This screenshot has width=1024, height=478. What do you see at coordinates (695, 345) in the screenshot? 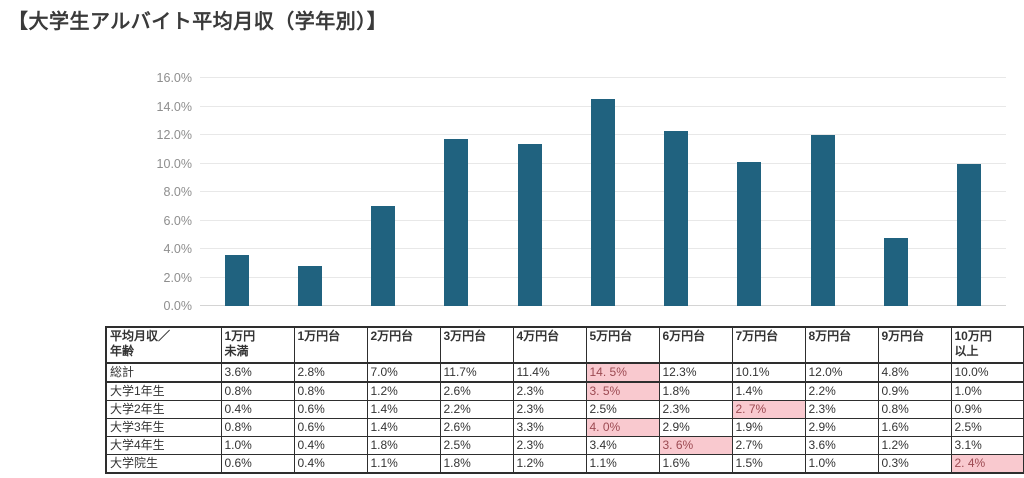
I see `table-header-cell: 6万円台` at bounding box center [695, 345].